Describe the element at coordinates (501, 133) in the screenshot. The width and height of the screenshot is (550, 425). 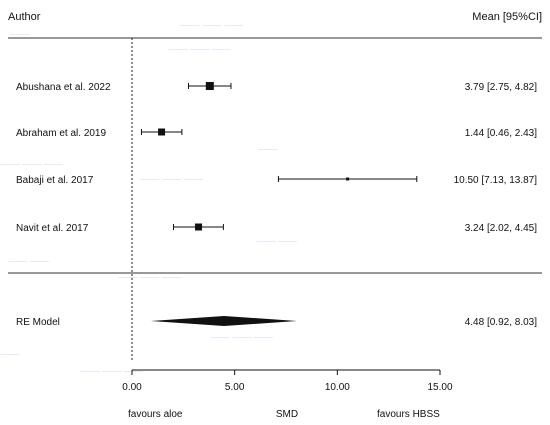
I see `ci-text: 1.44 [0.46, 2.43]` at that location.